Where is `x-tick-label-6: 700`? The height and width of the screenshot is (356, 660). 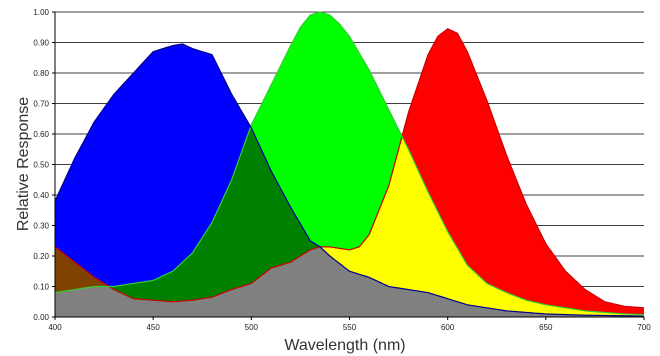 x-tick-label-6: 700 is located at coordinates (644, 327).